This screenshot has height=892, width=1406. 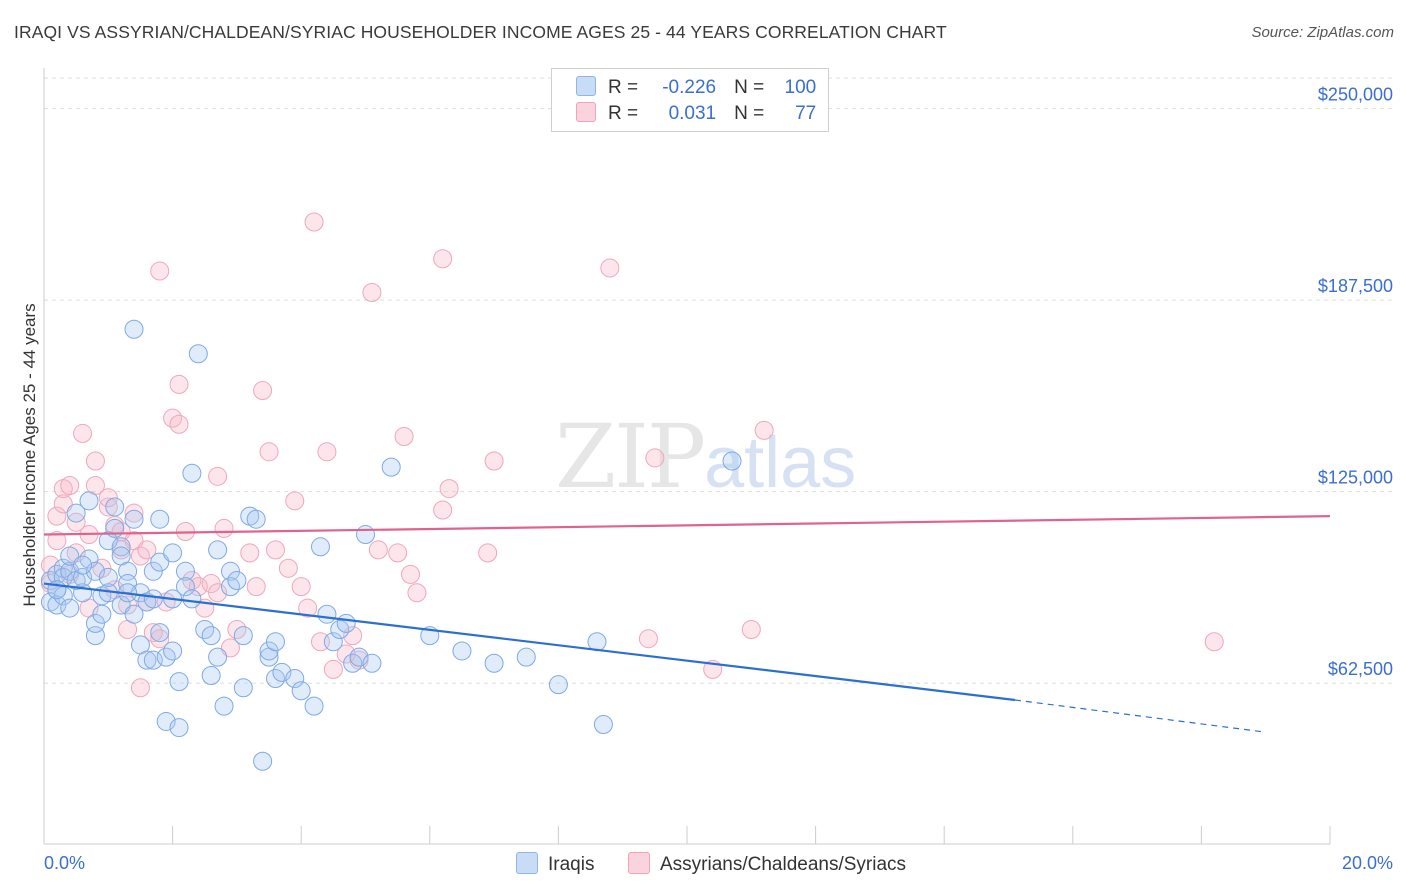 I want to click on correlation-legend: R = -0.226 N = 100 R = 0.031 N = 77, so click(x=690, y=100).